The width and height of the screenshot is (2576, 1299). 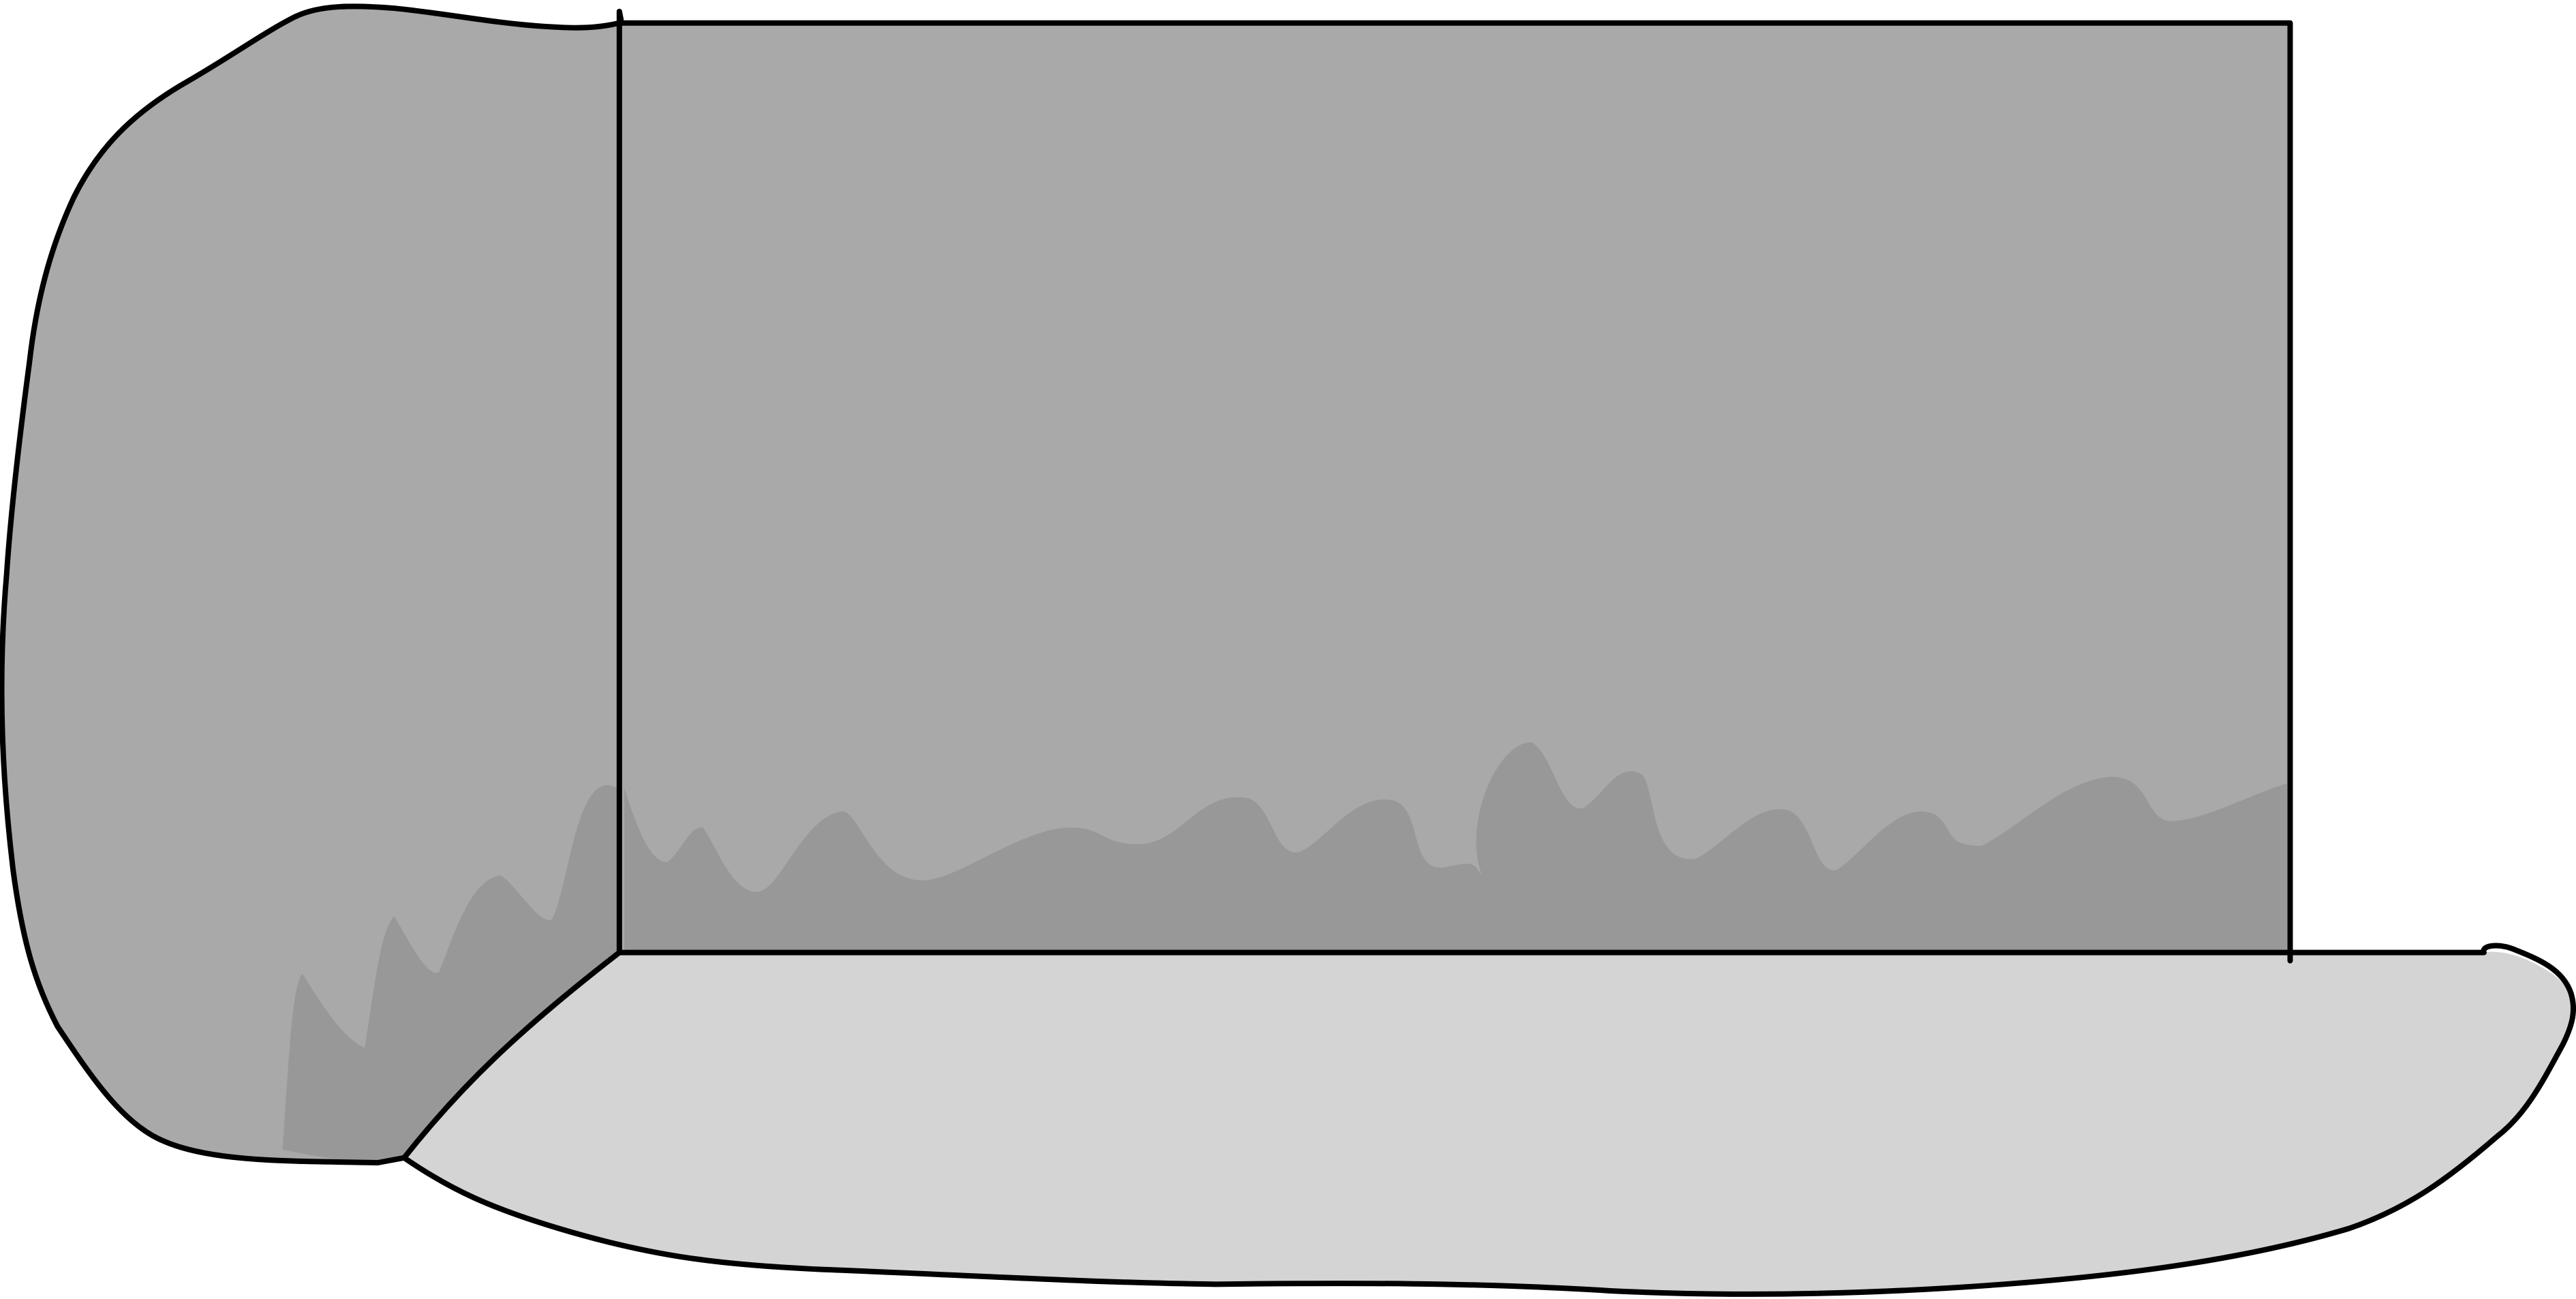 I want to click on left-side-panel-shadow, so click(x=451, y=974).